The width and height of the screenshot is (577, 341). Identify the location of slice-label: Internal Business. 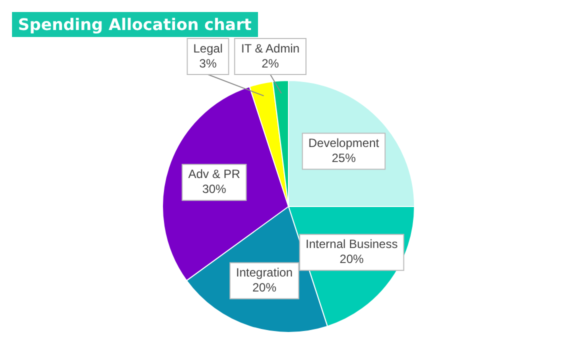
(352, 244).